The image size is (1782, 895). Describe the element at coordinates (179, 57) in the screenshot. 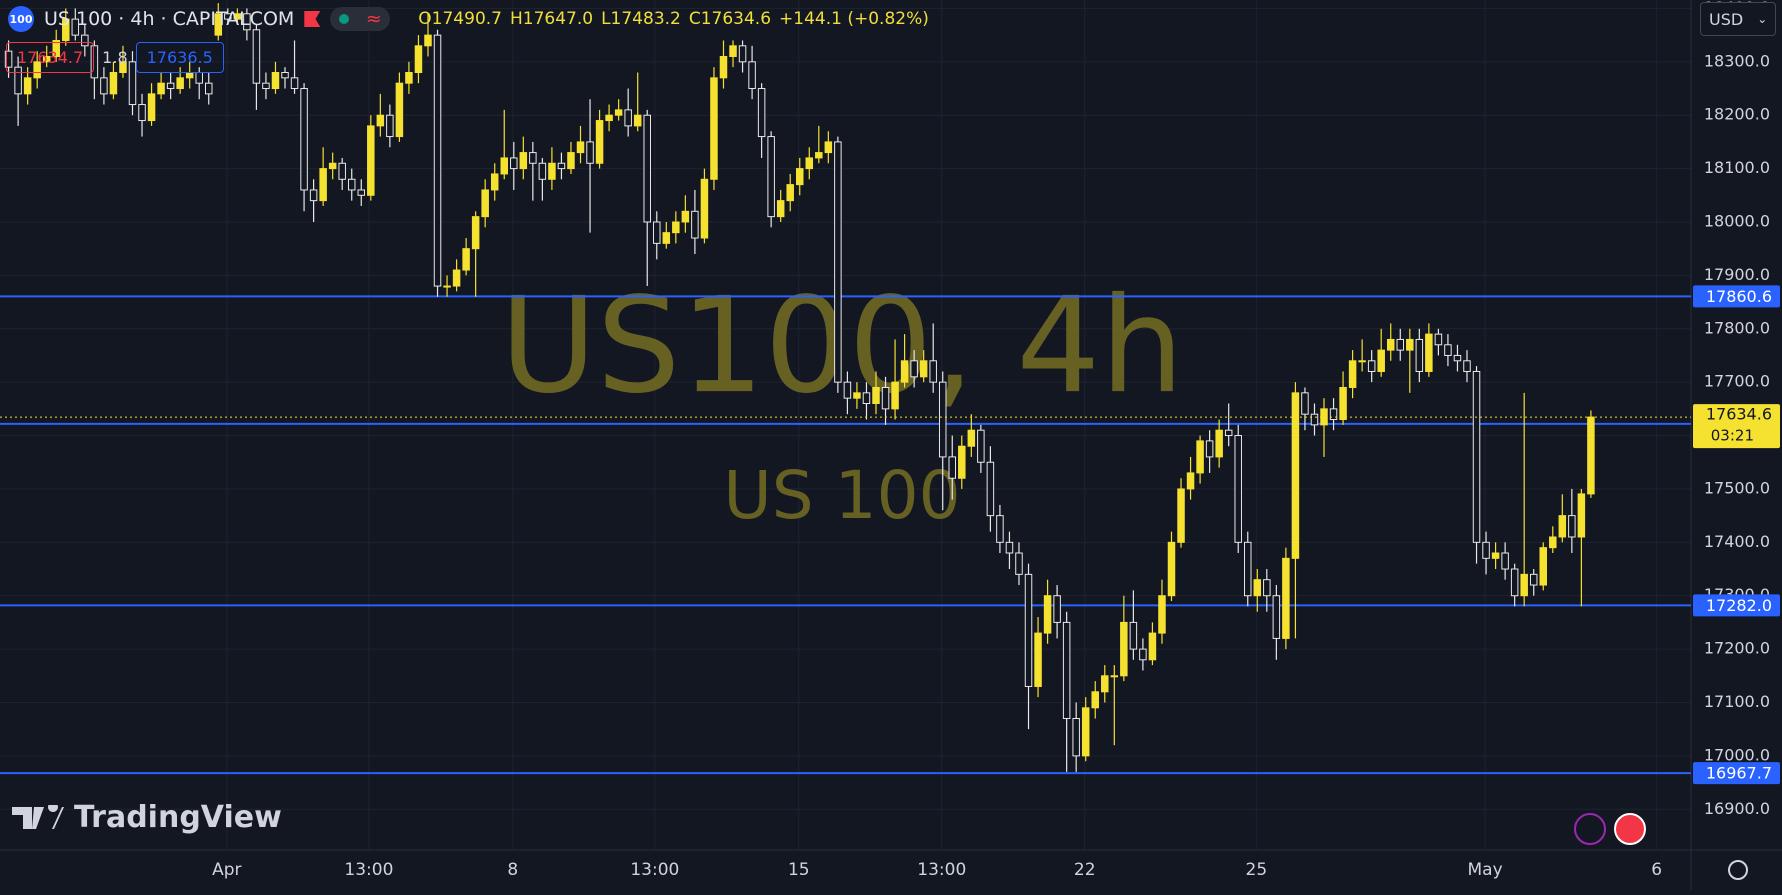

I see `buy-price: 17636.5` at that location.